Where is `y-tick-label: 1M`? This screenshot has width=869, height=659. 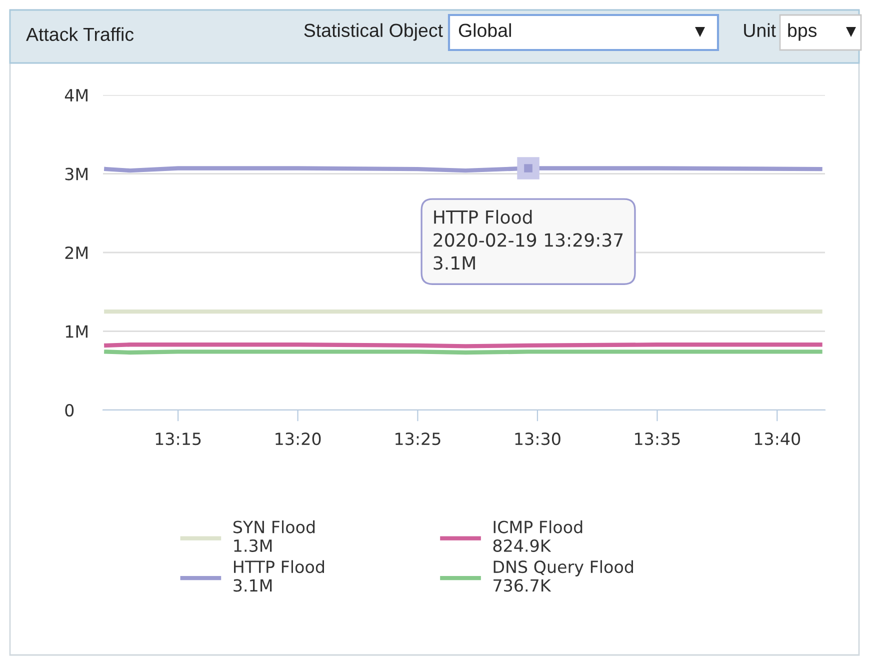 y-tick-label: 1M is located at coordinates (77, 331).